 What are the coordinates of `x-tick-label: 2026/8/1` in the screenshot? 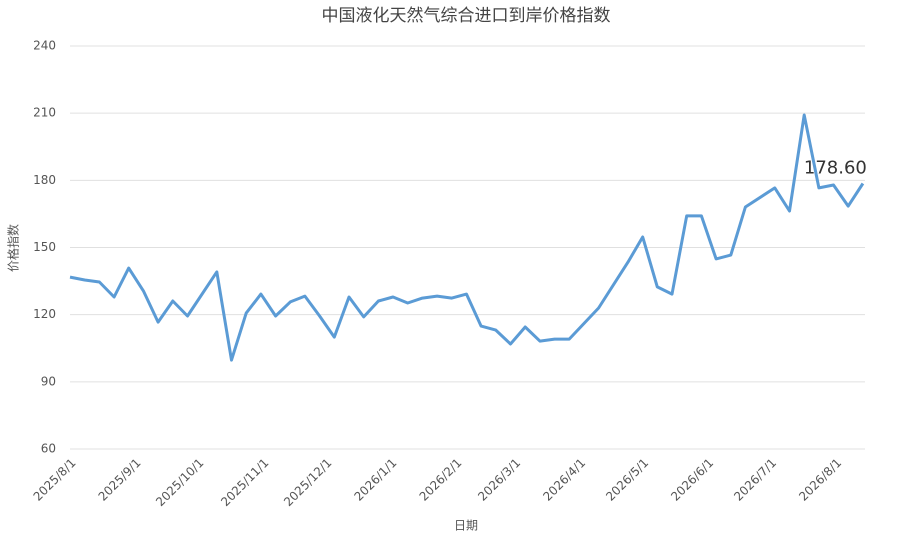 It's located at (820, 480).